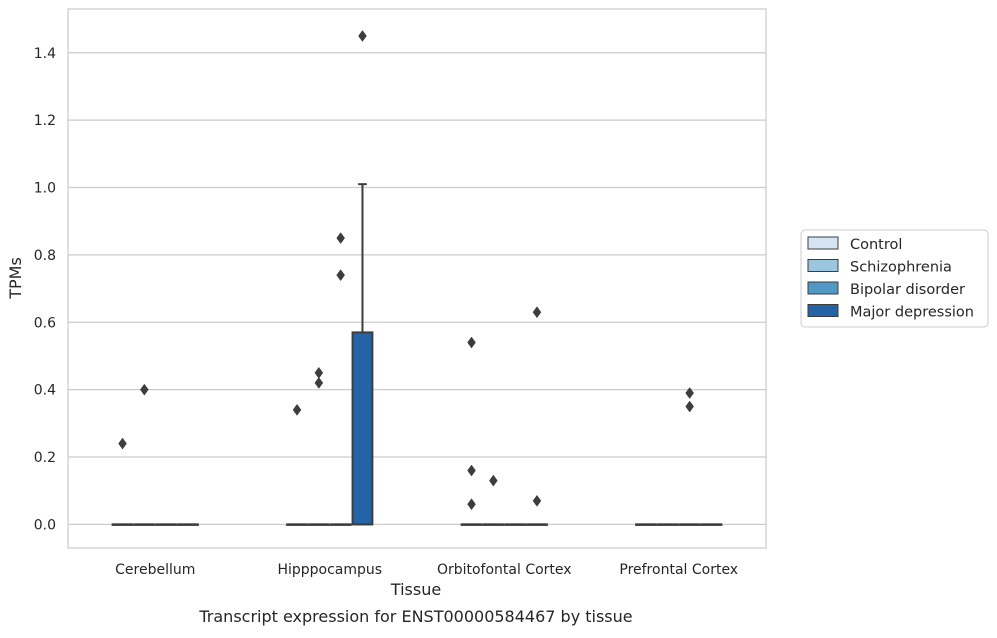 The width and height of the screenshot is (997, 638). I want to click on legend-label: Major depression, so click(912, 313).